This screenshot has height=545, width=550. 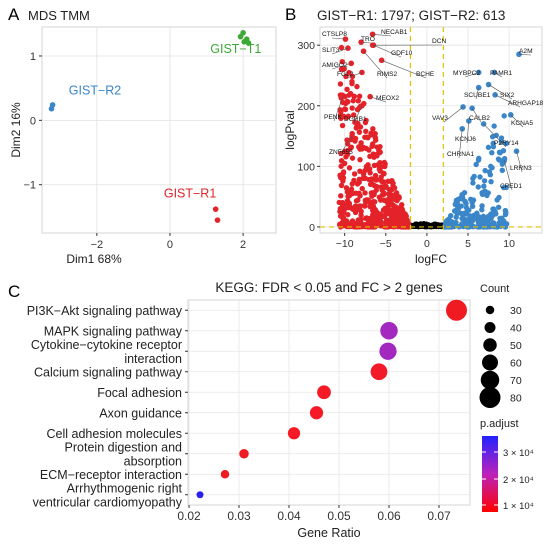 What do you see at coordinates (329, 287) in the screenshot?
I see `title-c: KEGG: FDR < 0.05 and FC > 2 genes` at bounding box center [329, 287].